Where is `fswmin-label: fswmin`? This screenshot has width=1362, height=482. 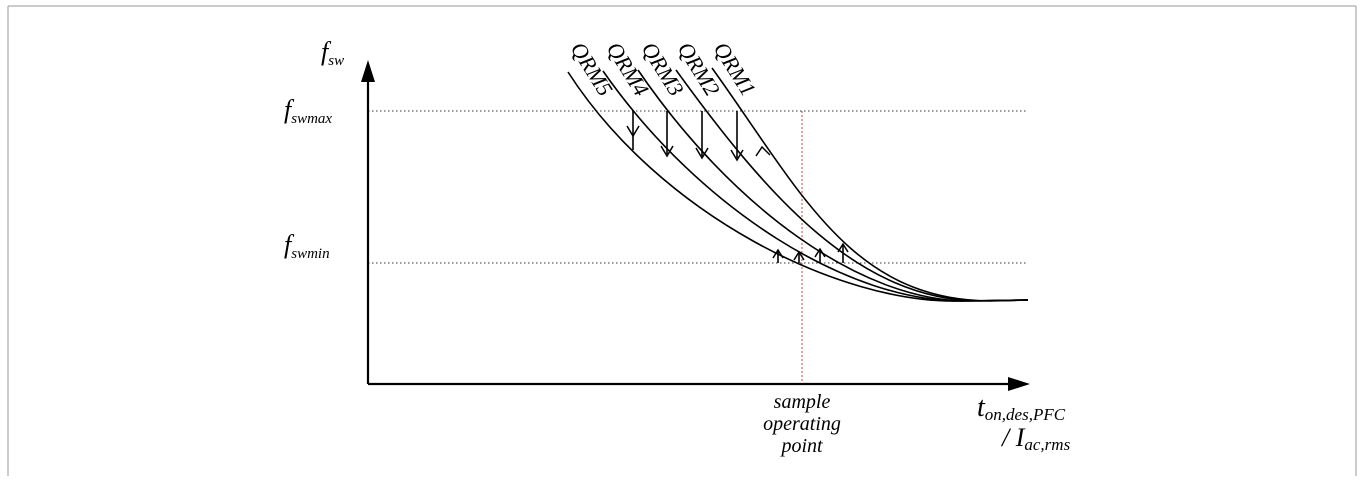
fswmin-label: fswmin is located at coordinates (307, 246).